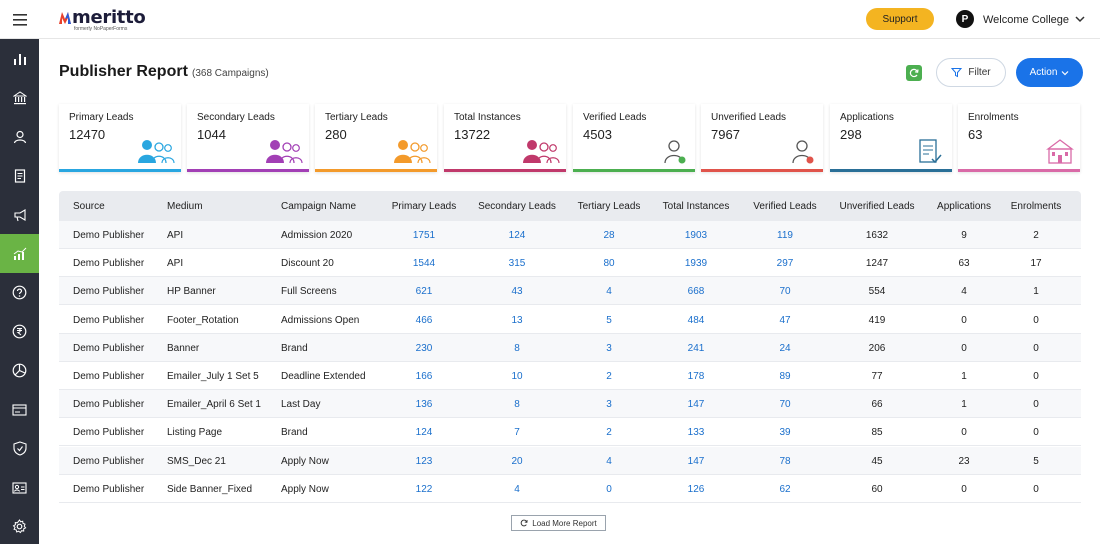 Image resolution: width=1100 pixels, height=544 pixels. Describe the element at coordinates (424, 348) in the screenshot. I see `cell-primary-leads: 230` at that location.